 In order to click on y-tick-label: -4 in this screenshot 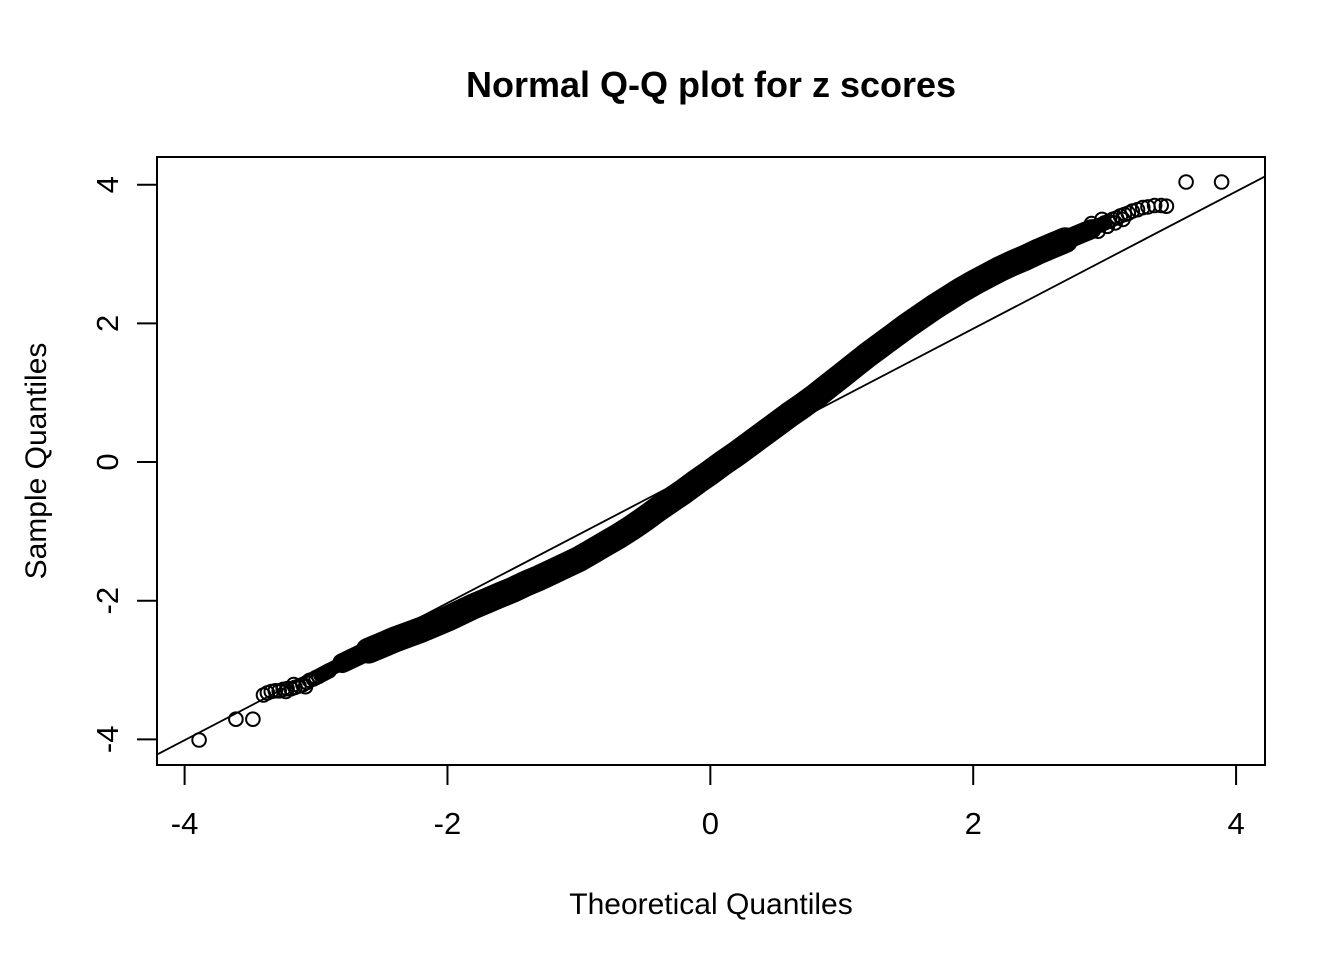, I will do `click(107, 740)`.